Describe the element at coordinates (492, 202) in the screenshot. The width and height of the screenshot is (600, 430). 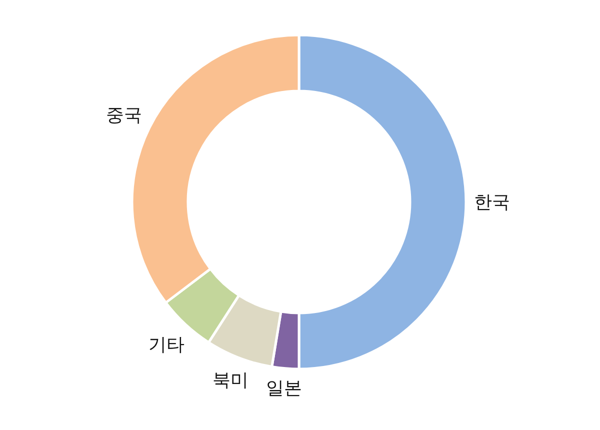
I see `slice-label: 한국` at that location.